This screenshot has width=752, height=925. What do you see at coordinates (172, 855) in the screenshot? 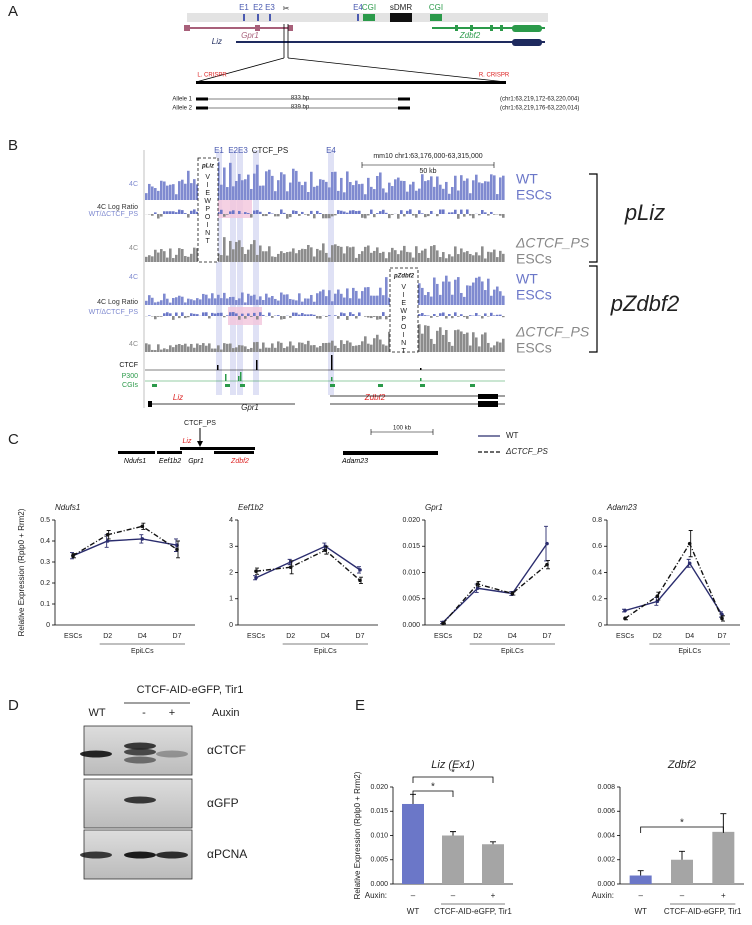
I see `blot-band` at bounding box center [172, 855].